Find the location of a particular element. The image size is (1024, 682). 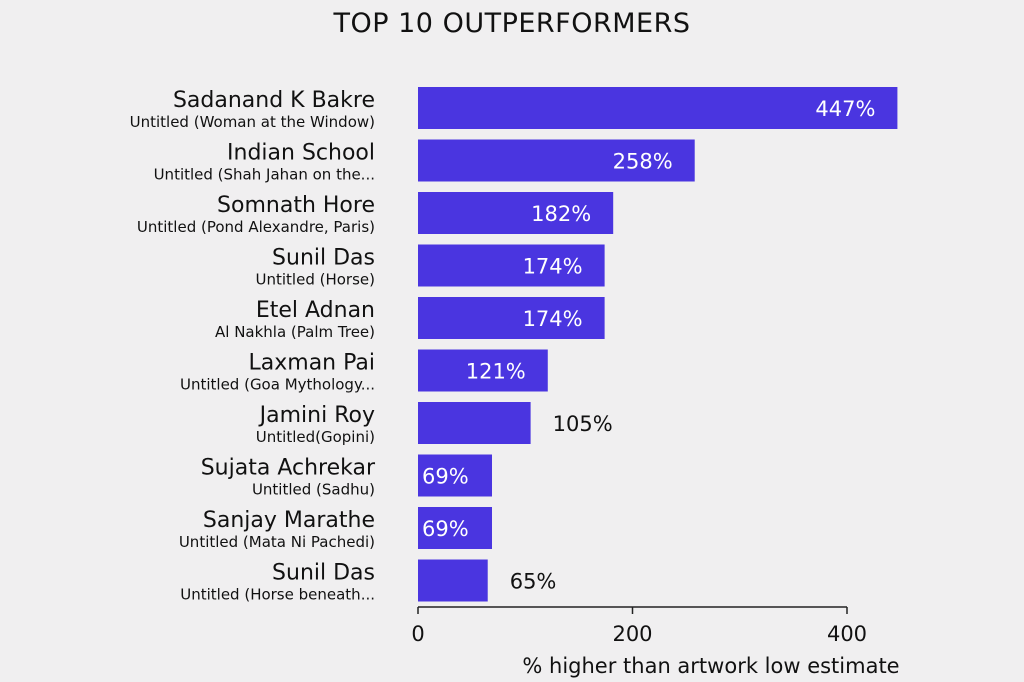

x-tick-label: 0 is located at coordinates (417, 634).